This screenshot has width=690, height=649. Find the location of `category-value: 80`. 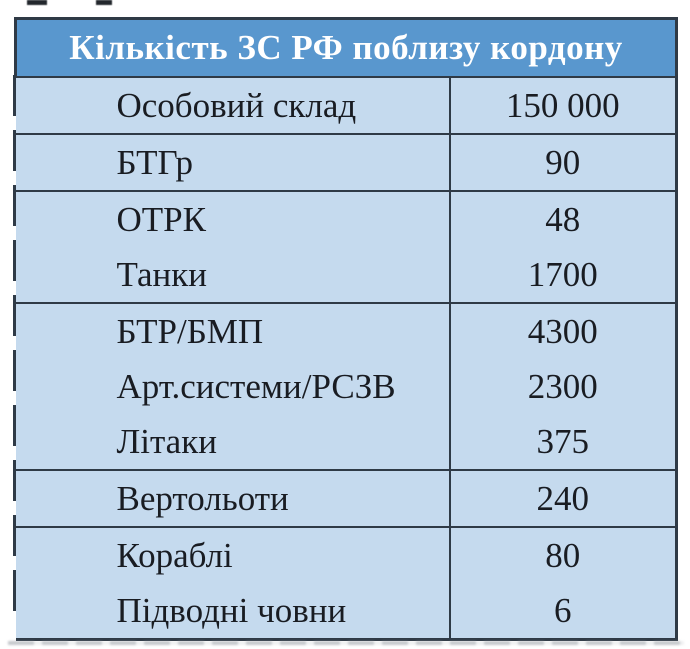

category-value: 80 is located at coordinates (563, 555).